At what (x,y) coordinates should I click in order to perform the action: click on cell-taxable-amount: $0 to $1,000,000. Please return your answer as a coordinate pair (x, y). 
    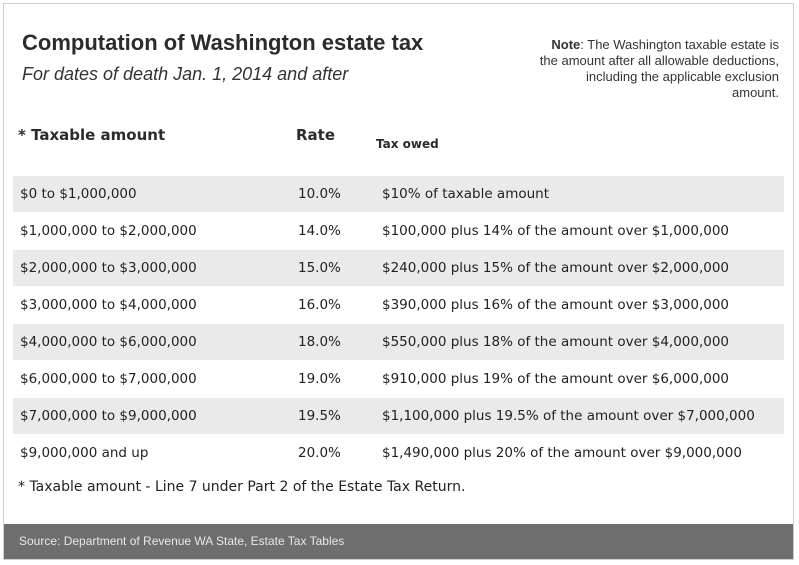
    Looking at the image, I should click on (78, 194).